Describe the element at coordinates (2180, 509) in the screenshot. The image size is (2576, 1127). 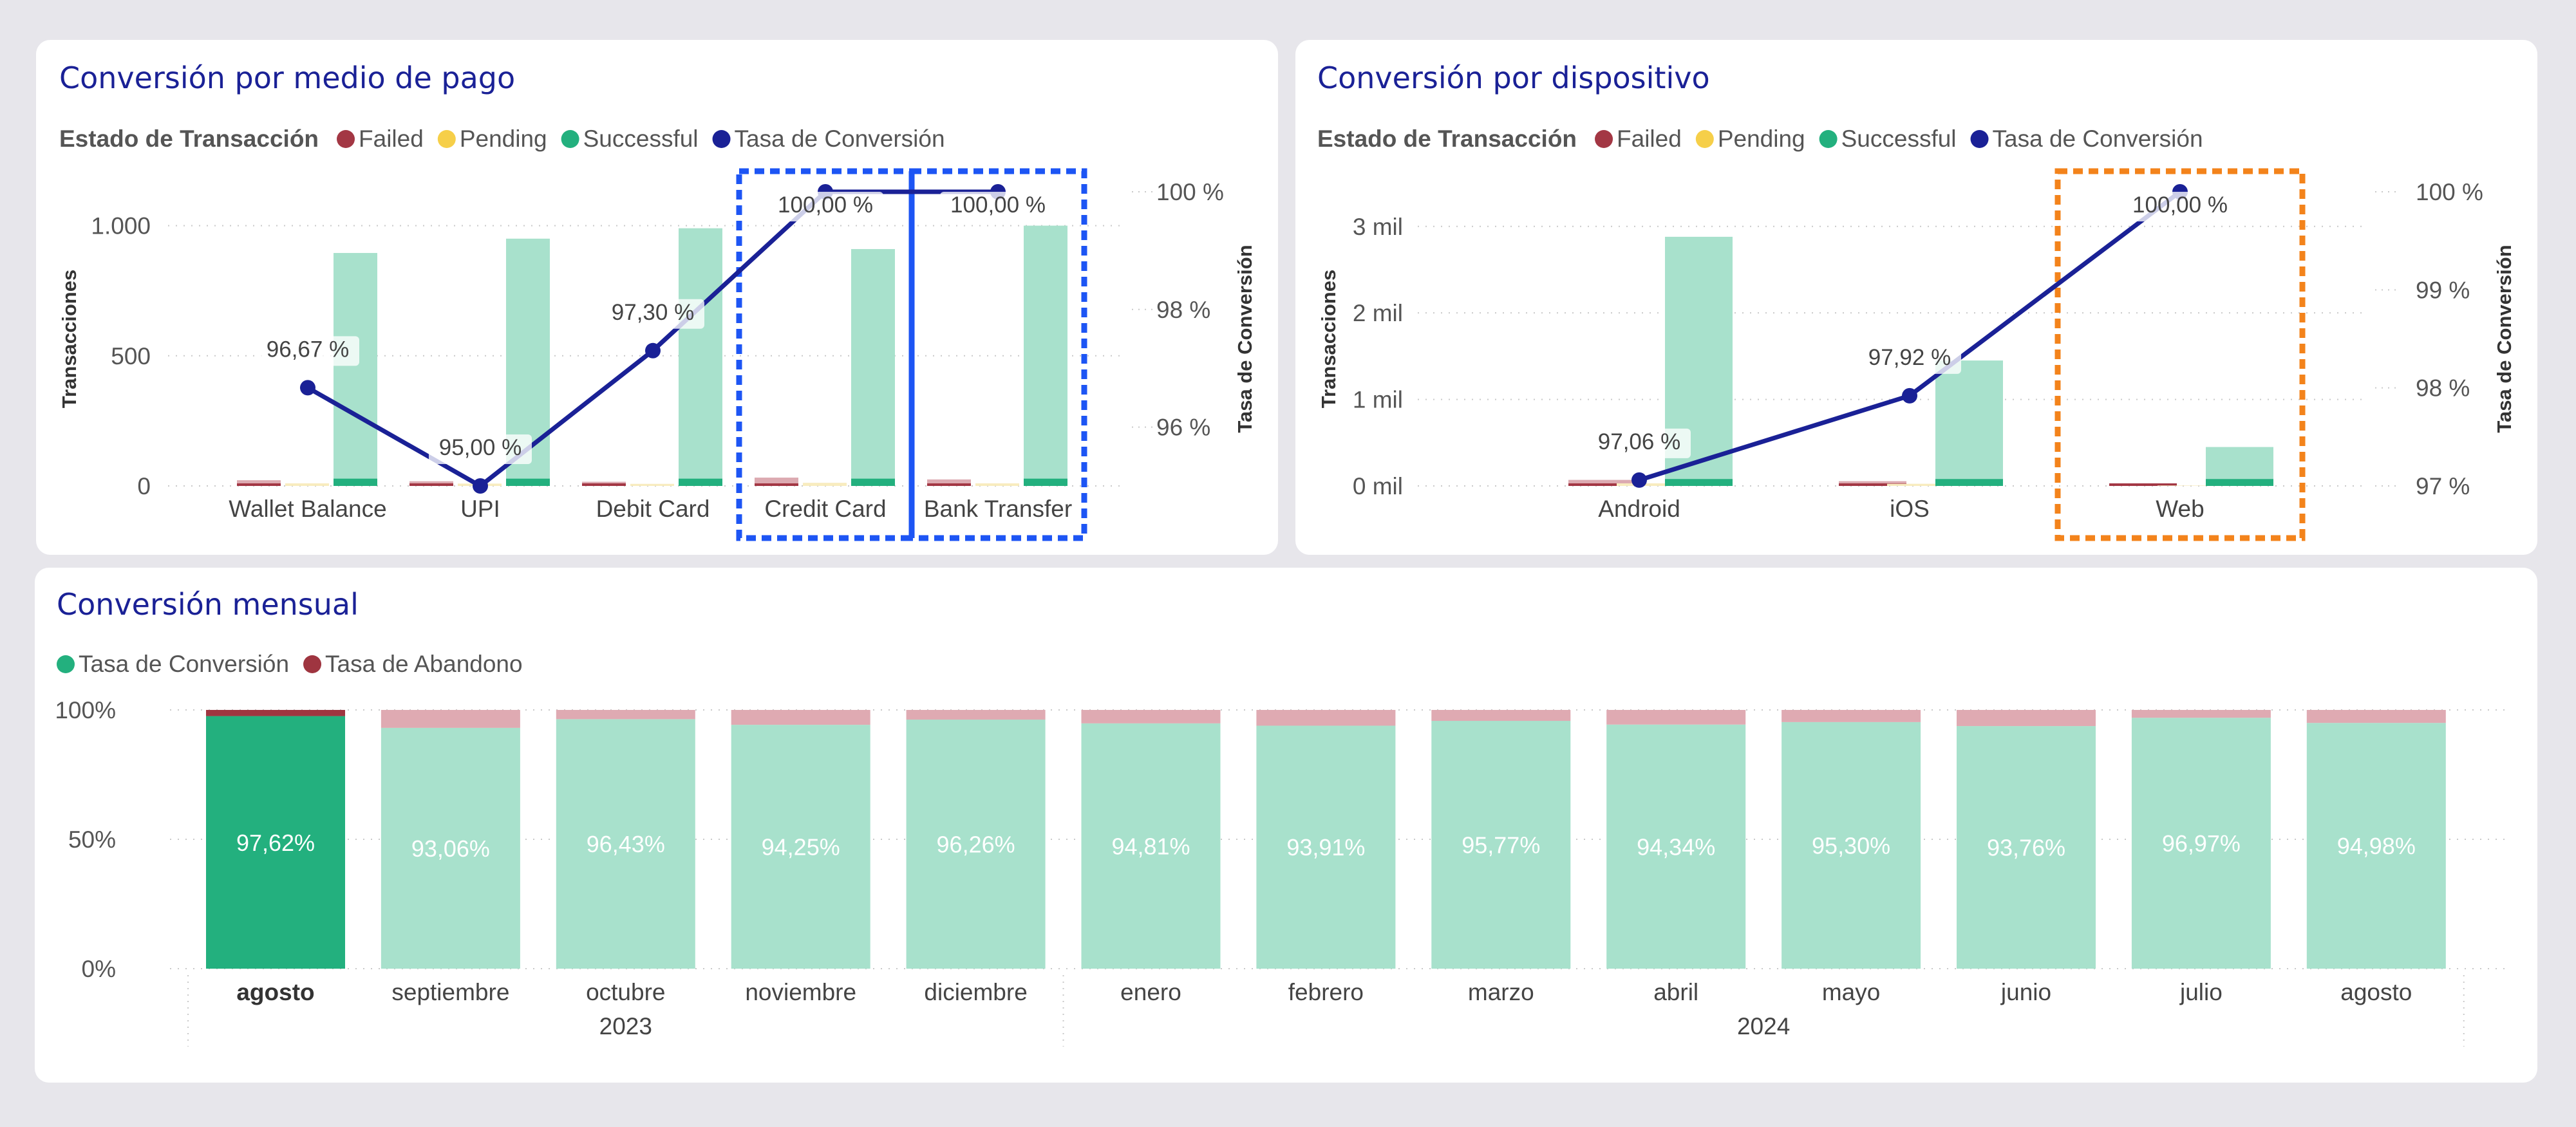
I see `x-tick-label: Web` at that location.